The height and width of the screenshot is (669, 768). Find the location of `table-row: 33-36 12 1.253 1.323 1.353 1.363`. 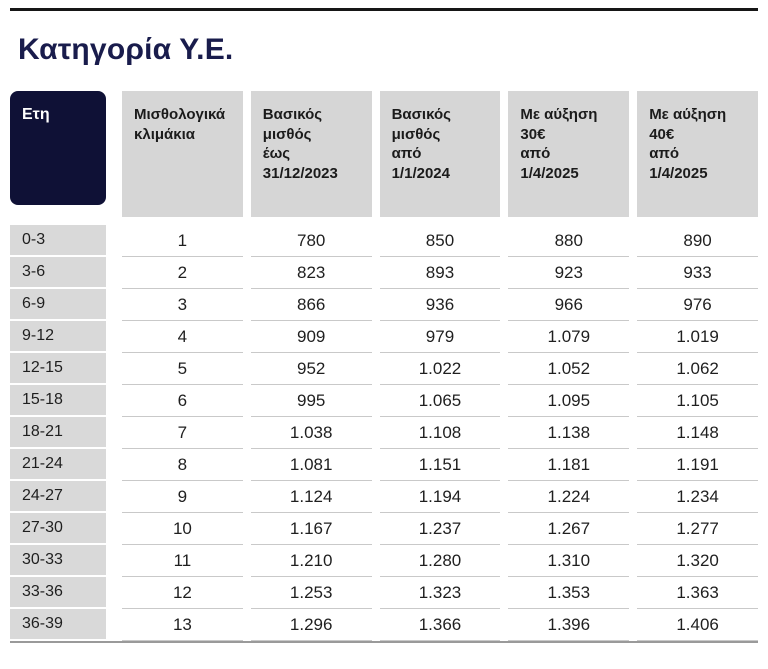

table-row: 33-36 12 1.253 1.323 1.353 1.363 is located at coordinates (384, 593).